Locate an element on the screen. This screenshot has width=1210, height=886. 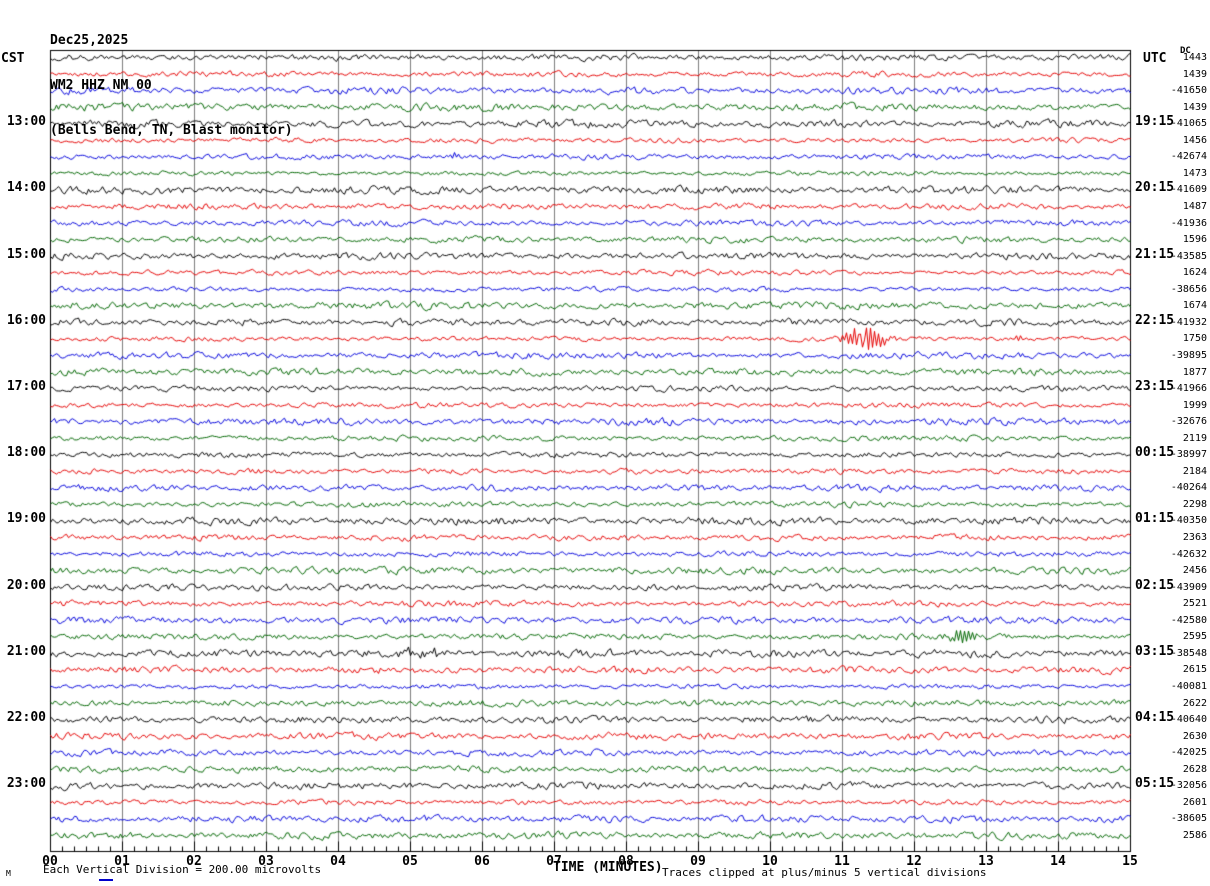
dc-value: -41936 is located at coordinates (1188, 223).